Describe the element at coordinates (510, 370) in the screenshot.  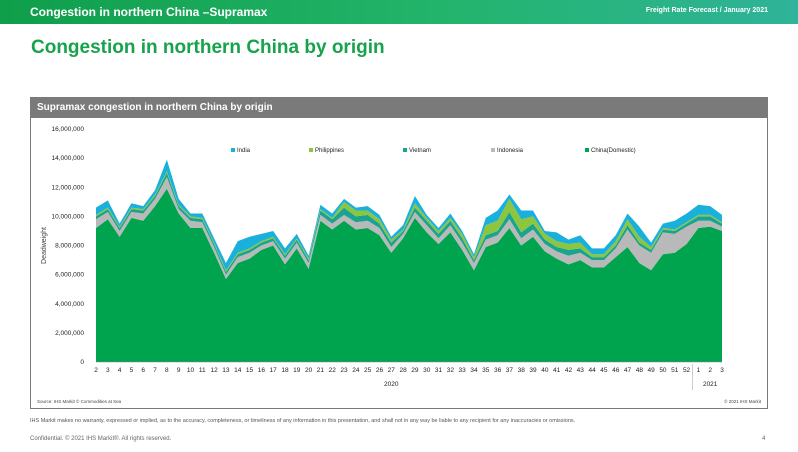
I see `x-tick-label: 37` at that location.